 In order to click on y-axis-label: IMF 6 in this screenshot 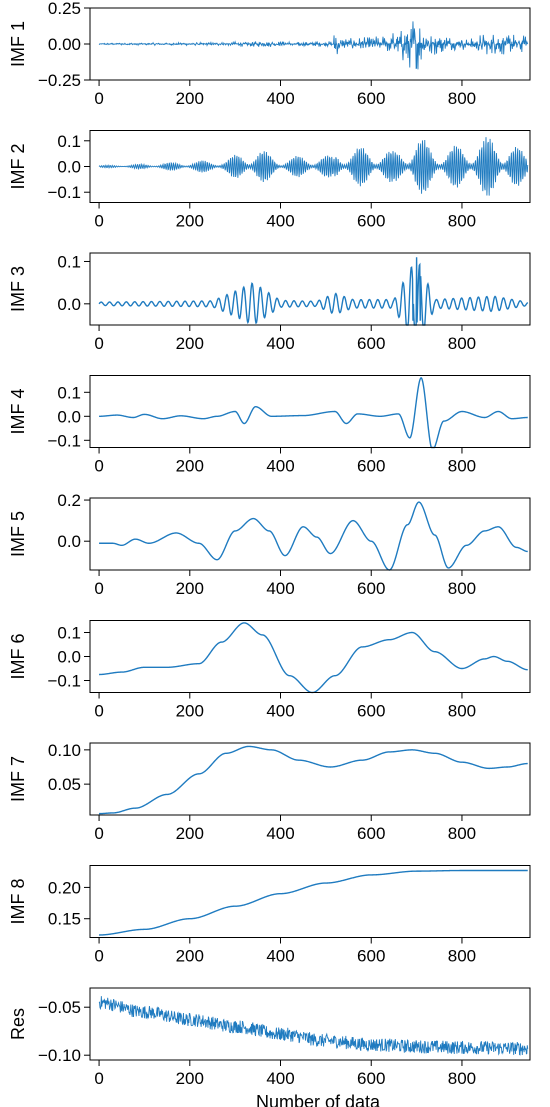, I will do `click(18, 656)`.